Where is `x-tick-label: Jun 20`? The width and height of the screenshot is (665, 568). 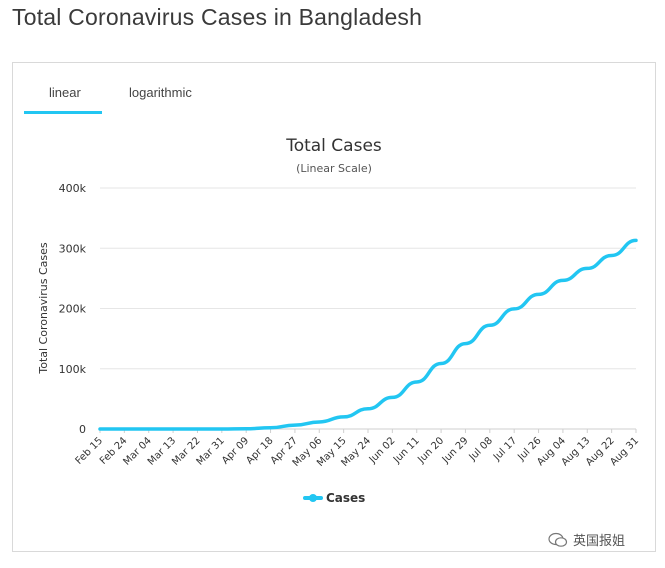 x-tick-label: Jun 20 is located at coordinates (430, 450).